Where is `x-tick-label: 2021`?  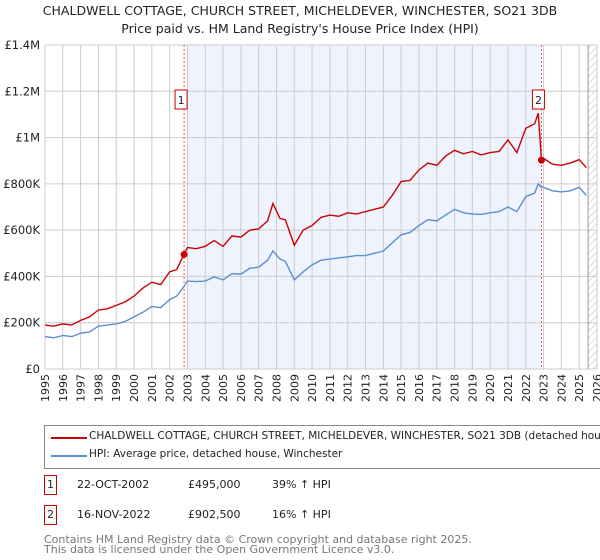
x-tick-label: 2021 is located at coordinates (508, 388).